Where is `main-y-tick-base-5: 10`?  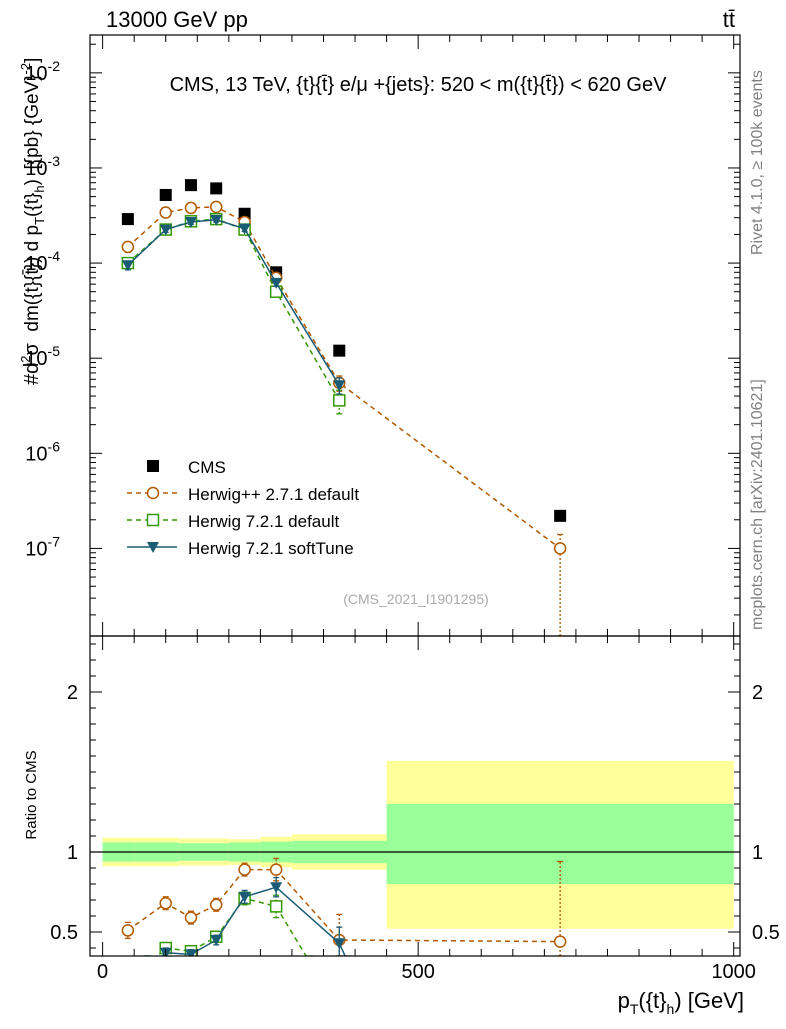 main-y-tick-base-5: 10 is located at coordinates (36, 74).